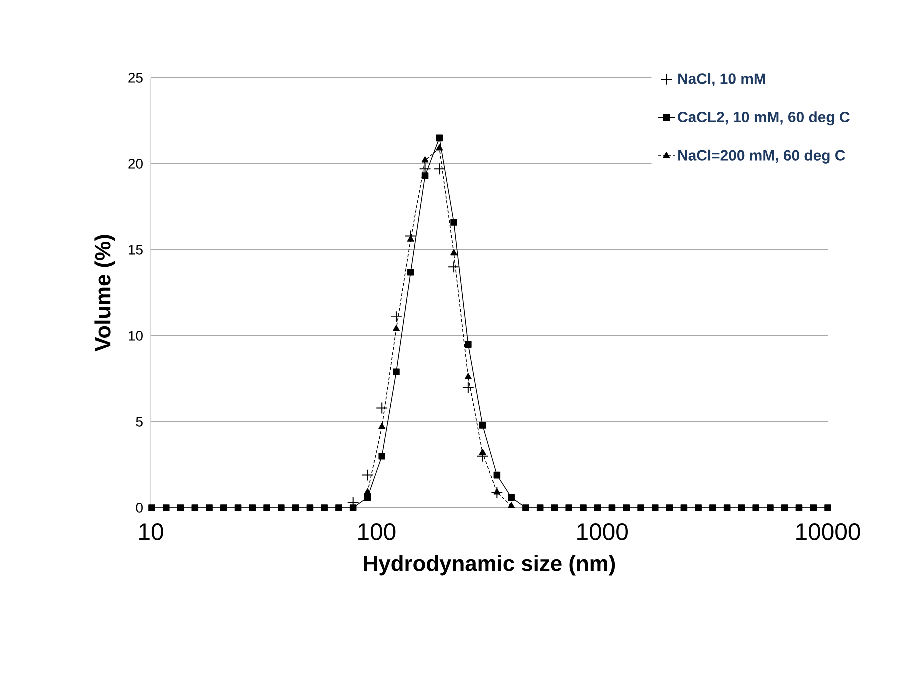  Describe the element at coordinates (490, 565) in the screenshot. I see `x-axis-title: Hydrodynamic size (nm)` at that location.